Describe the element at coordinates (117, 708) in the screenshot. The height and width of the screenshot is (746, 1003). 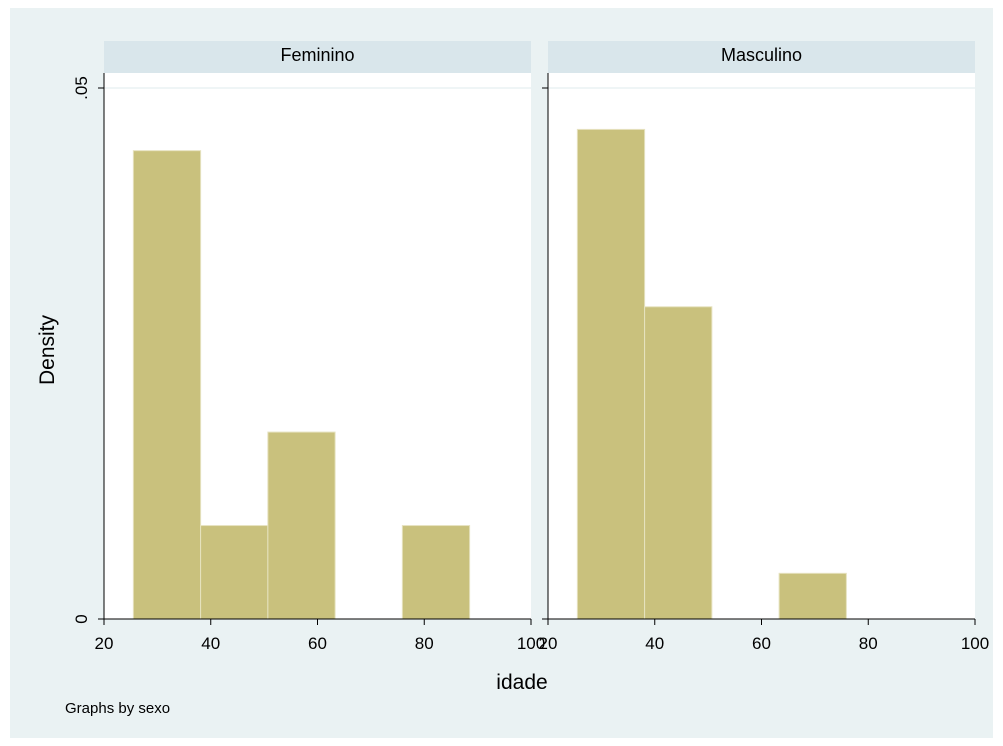
I see `graphs-by-note: Graphs by sexo` at that location.